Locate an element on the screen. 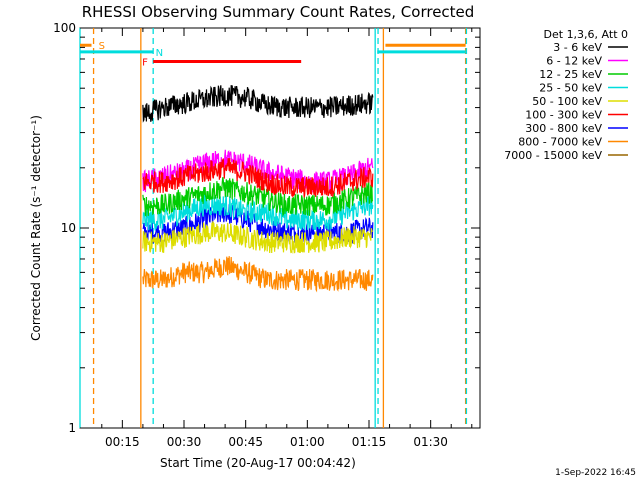 The width and height of the screenshot is (640, 485). legend-entry-label: 3 - 6 keV is located at coordinates (577, 47).